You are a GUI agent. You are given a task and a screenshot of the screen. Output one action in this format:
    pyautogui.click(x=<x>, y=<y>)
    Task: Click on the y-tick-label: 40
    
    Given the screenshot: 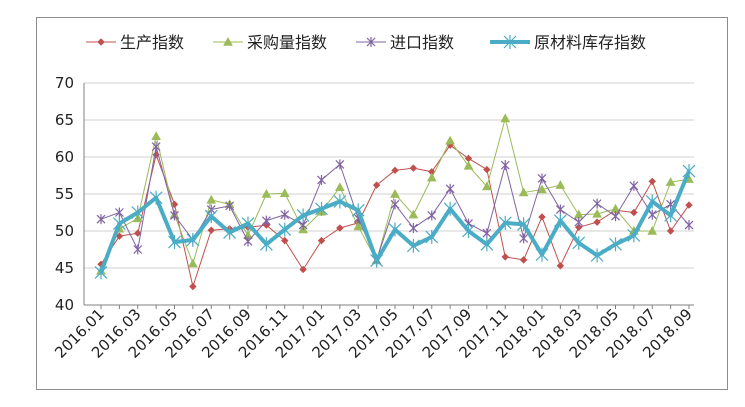 What is the action you would take?
    pyautogui.click(x=64, y=305)
    